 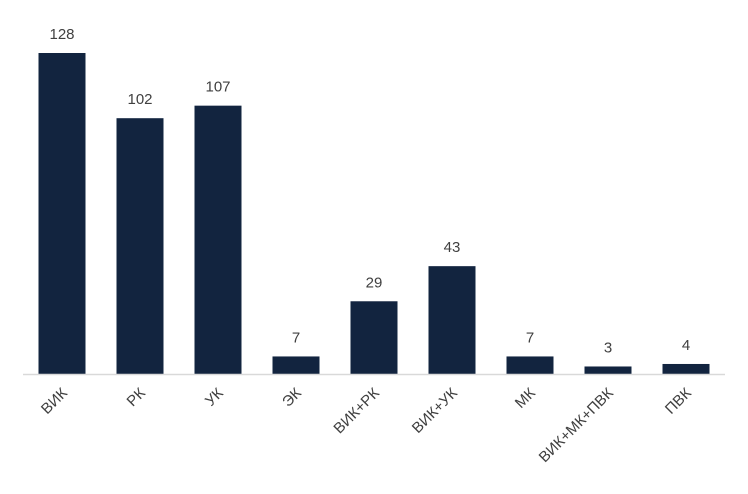 What do you see at coordinates (356, 411) in the screenshot?
I see `x-tick-label-5: ВИК+РК` at bounding box center [356, 411].